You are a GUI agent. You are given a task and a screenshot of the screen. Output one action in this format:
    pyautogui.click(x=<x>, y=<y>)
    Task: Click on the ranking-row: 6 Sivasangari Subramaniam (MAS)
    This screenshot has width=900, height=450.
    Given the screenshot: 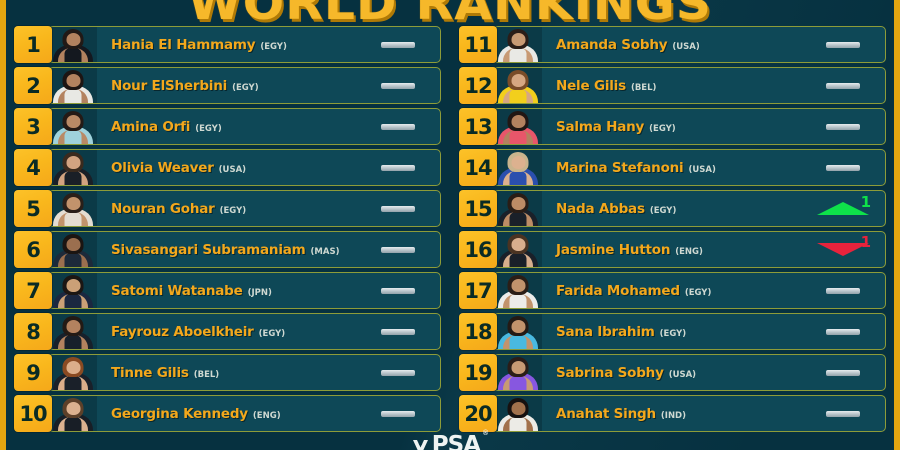 What is the action you would take?
    pyautogui.click(x=227, y=249)
    